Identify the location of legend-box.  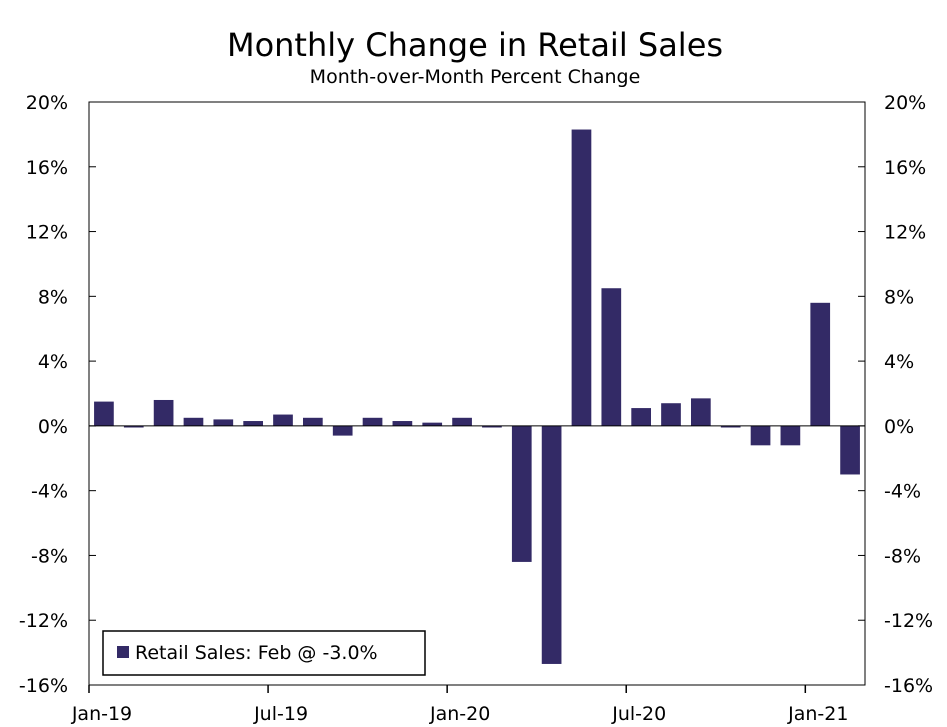
(264, 653).